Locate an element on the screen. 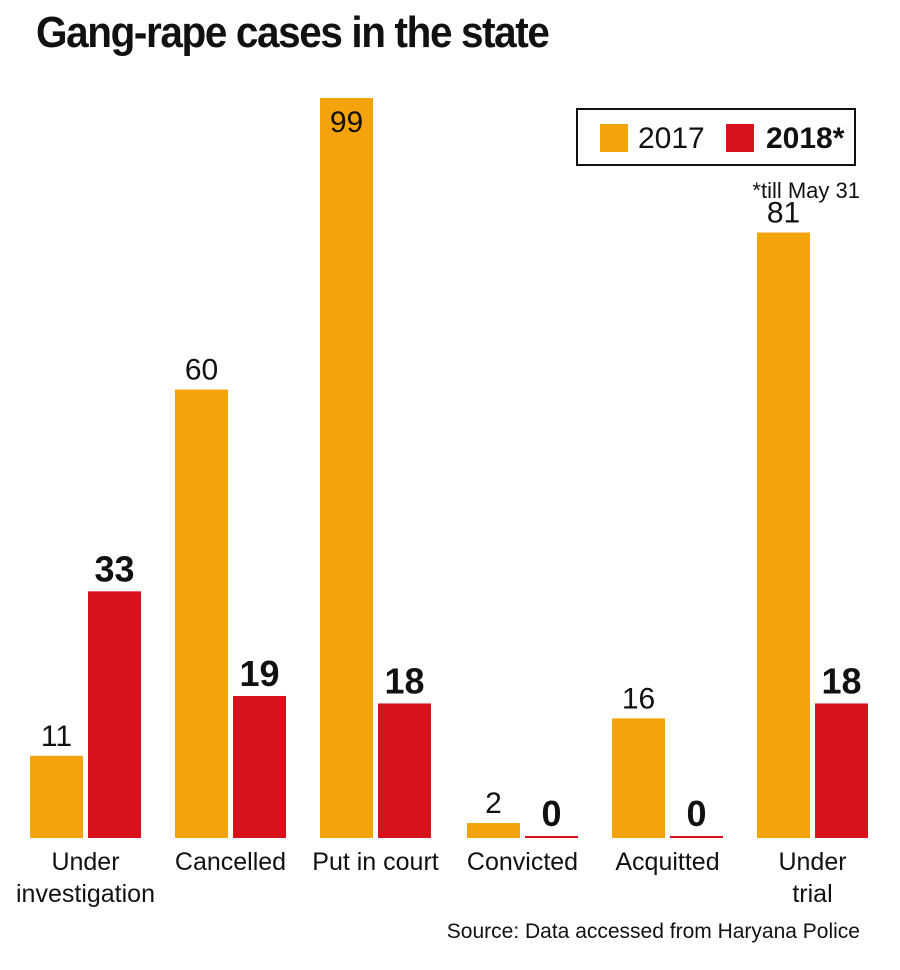  bar-cancelled-2017 is located at coordinates (201, 613).